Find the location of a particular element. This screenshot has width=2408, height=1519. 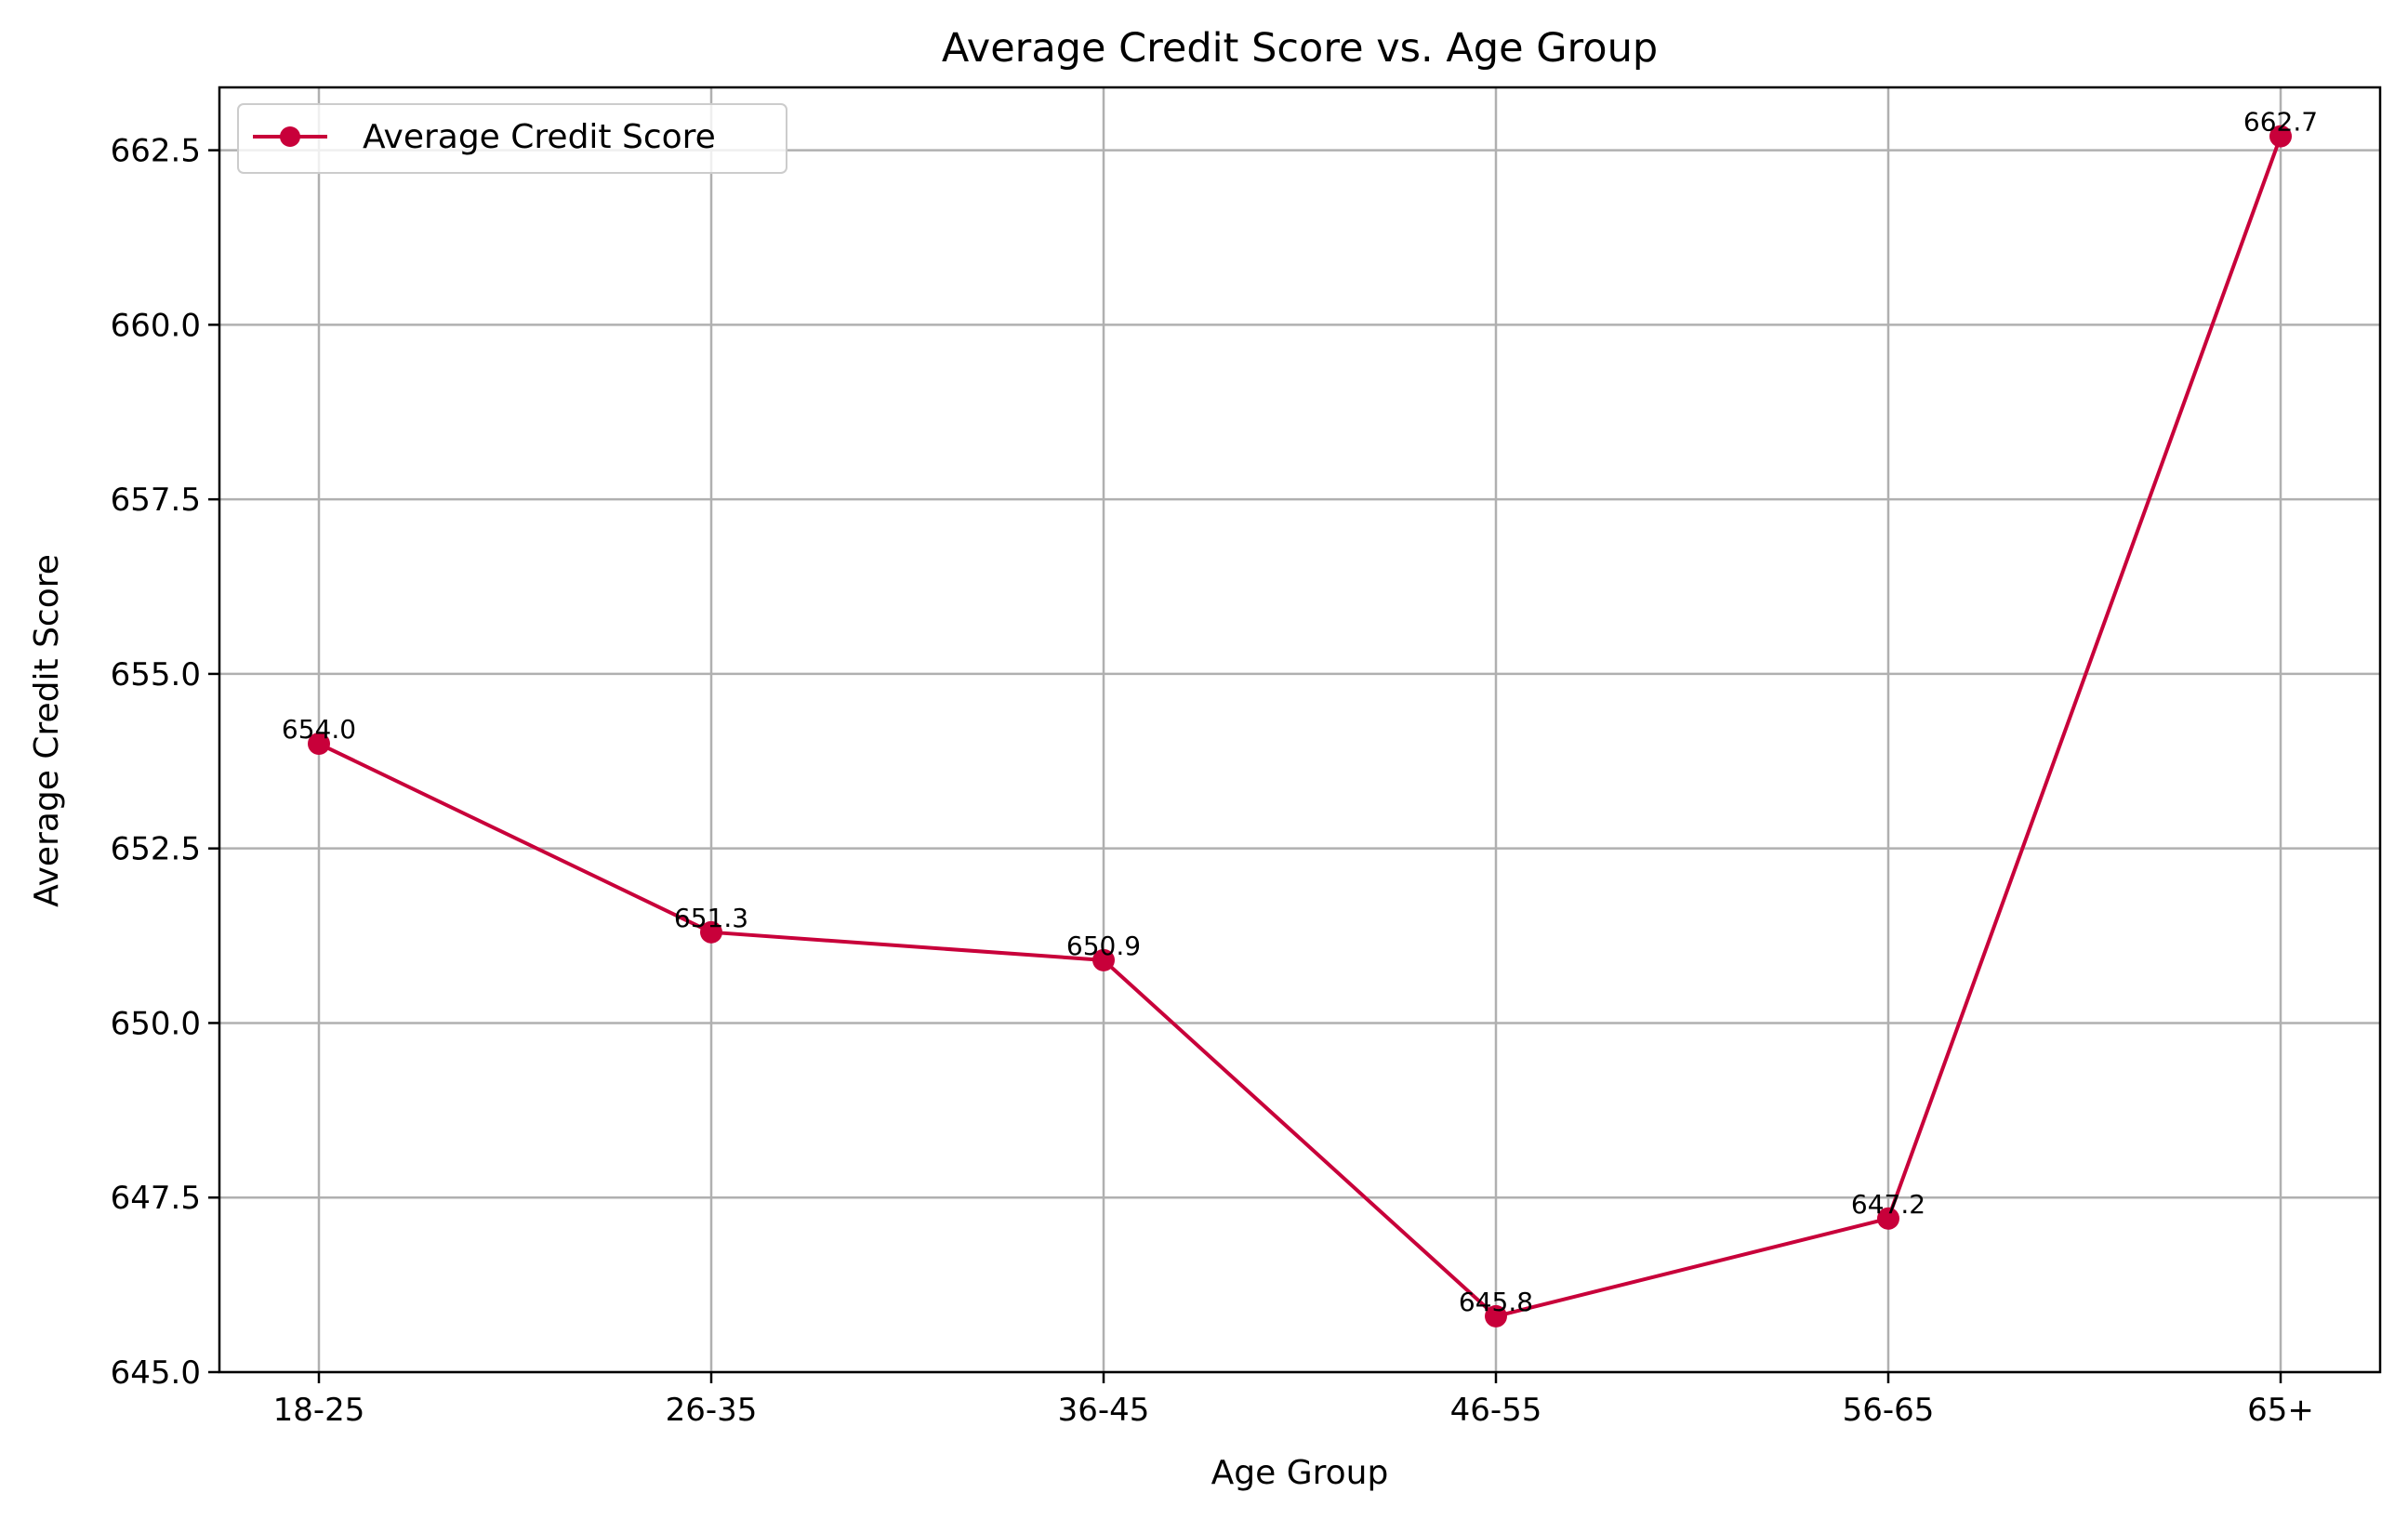

x-tick-label: 36-45 is located at coordinates (1104, 1410).